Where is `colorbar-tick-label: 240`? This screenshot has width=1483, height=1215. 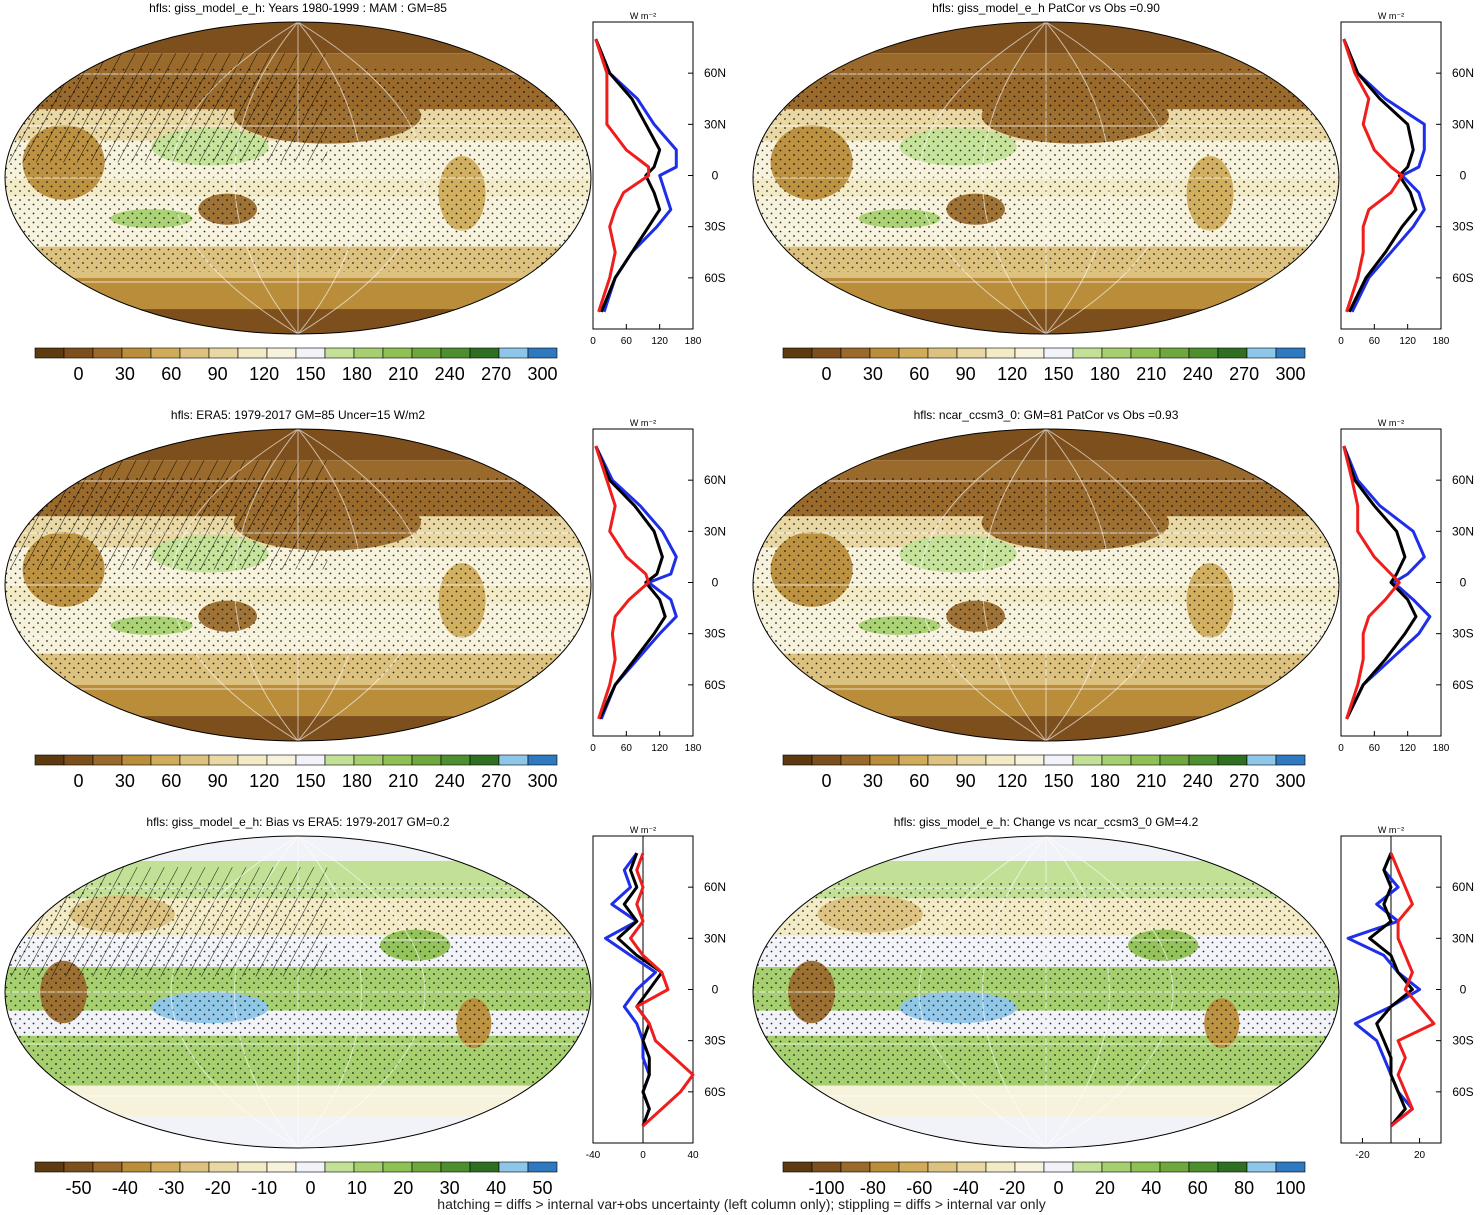 colorbar-tick-label: 240 is located at coordinates (450, 374).